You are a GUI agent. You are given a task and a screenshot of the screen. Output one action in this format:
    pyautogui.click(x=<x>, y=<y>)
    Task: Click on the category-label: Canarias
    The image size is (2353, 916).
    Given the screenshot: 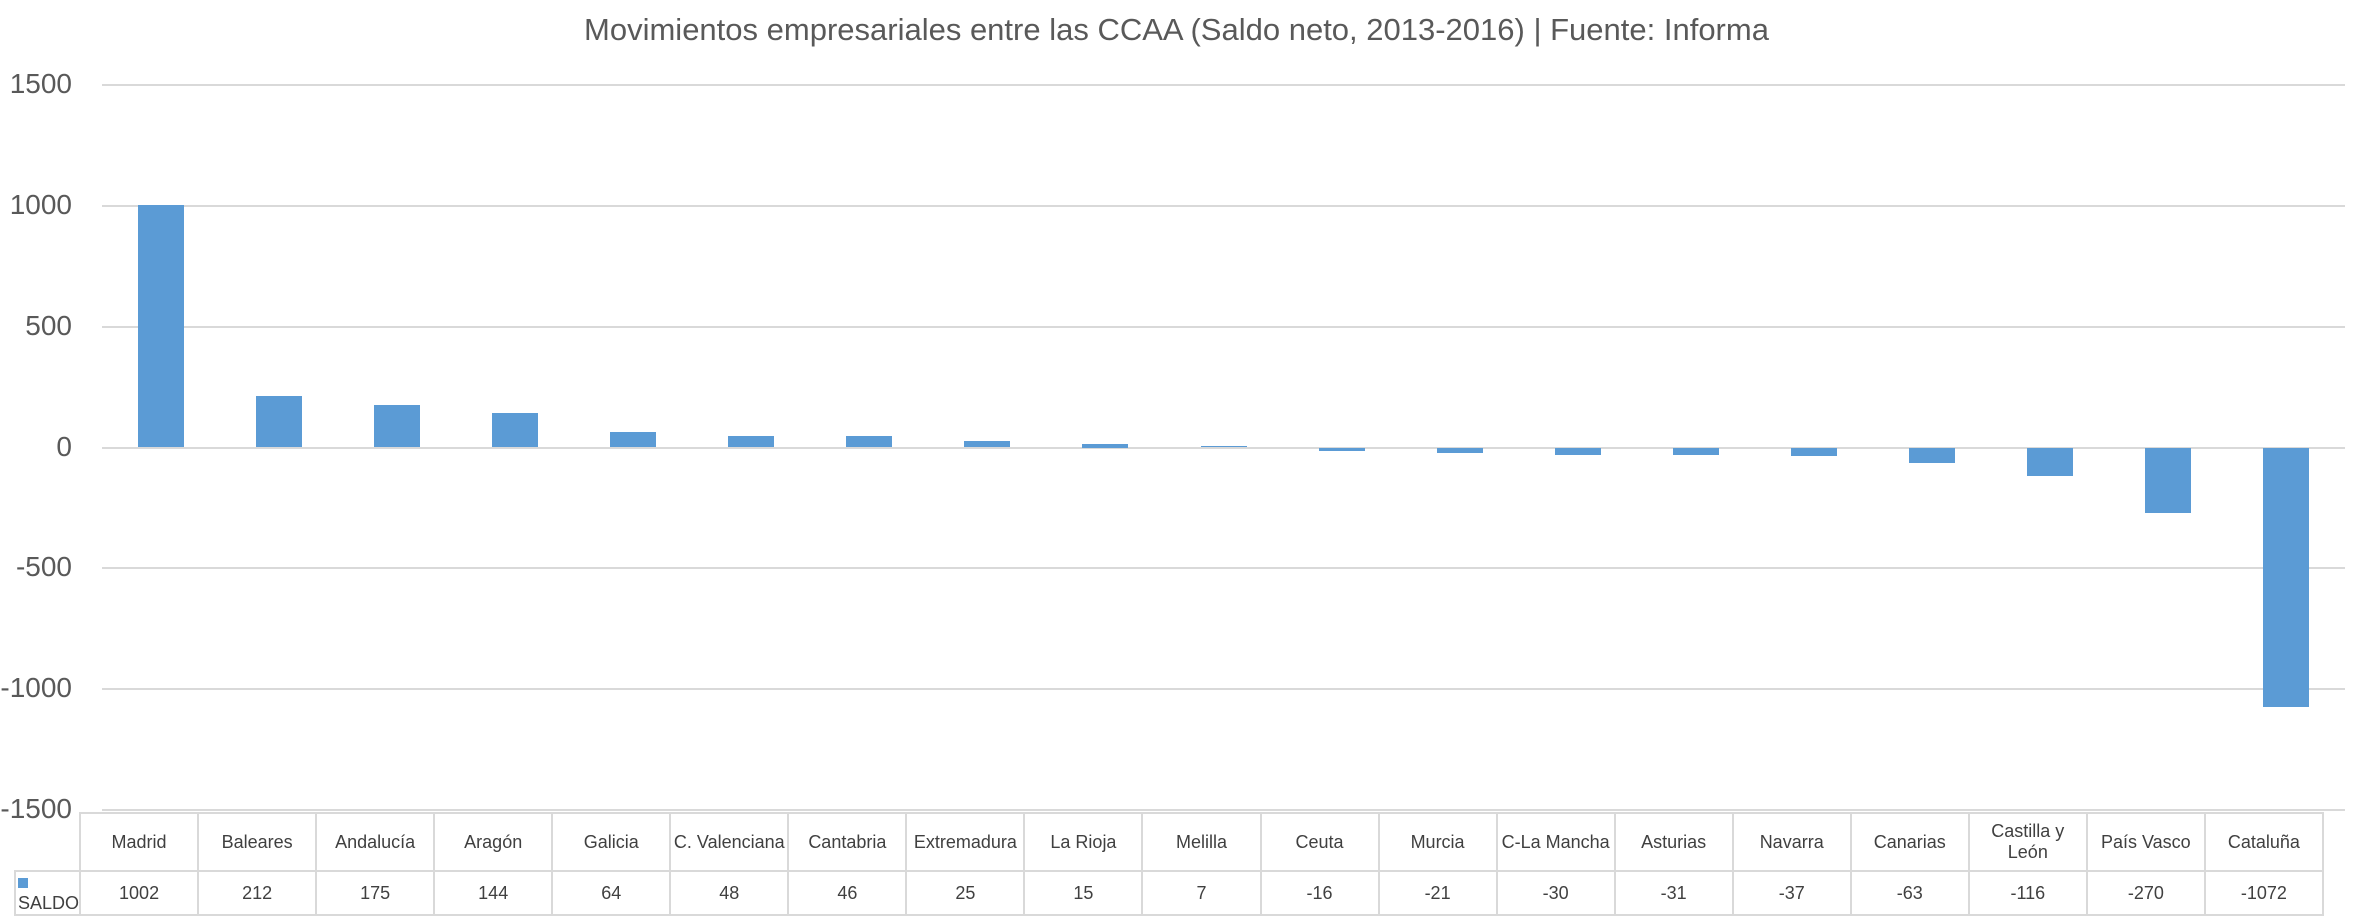 What is the action you would take?
    pyautogui.click(x=1909, y=842)
    